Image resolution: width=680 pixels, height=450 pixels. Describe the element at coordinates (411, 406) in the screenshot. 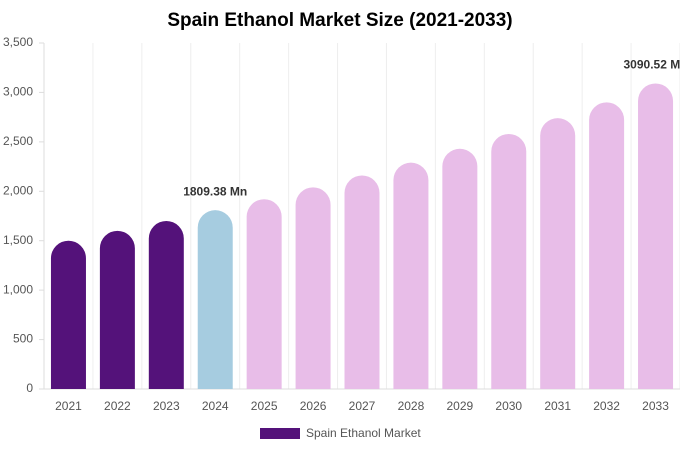

I see `x-tick-label: 2028` at that location.